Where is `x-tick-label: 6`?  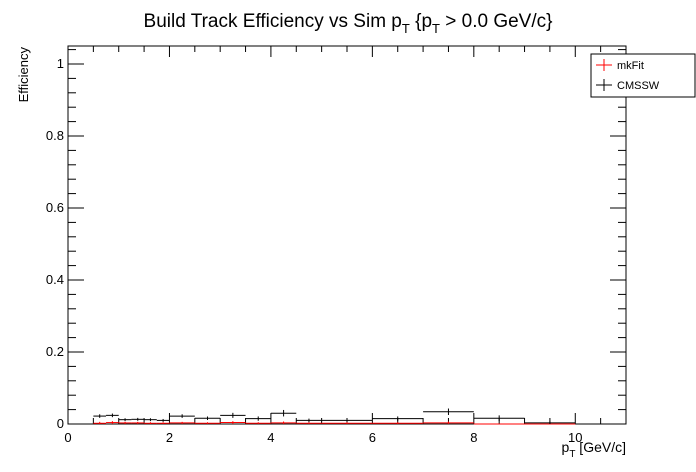
x-tick-label: 6 is located at coordinates (372, 437).